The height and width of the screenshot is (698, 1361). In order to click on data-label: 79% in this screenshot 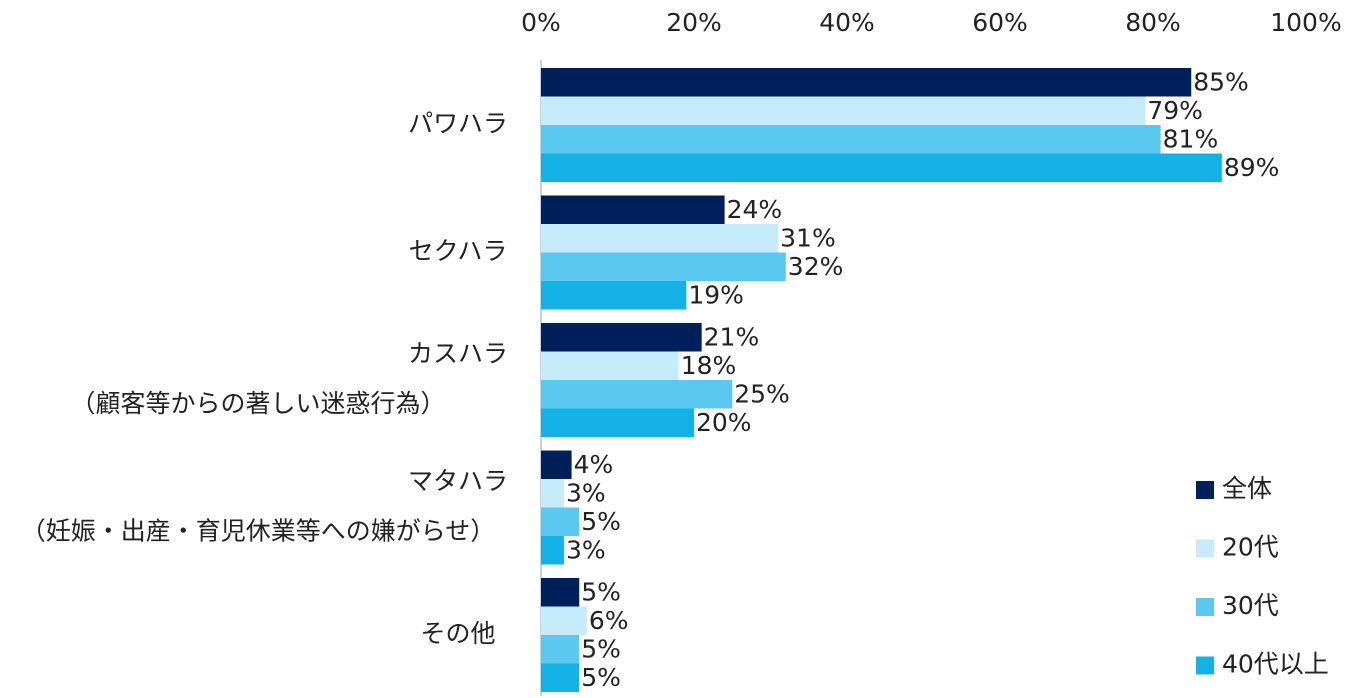, I will do `click(1175, 110)`.